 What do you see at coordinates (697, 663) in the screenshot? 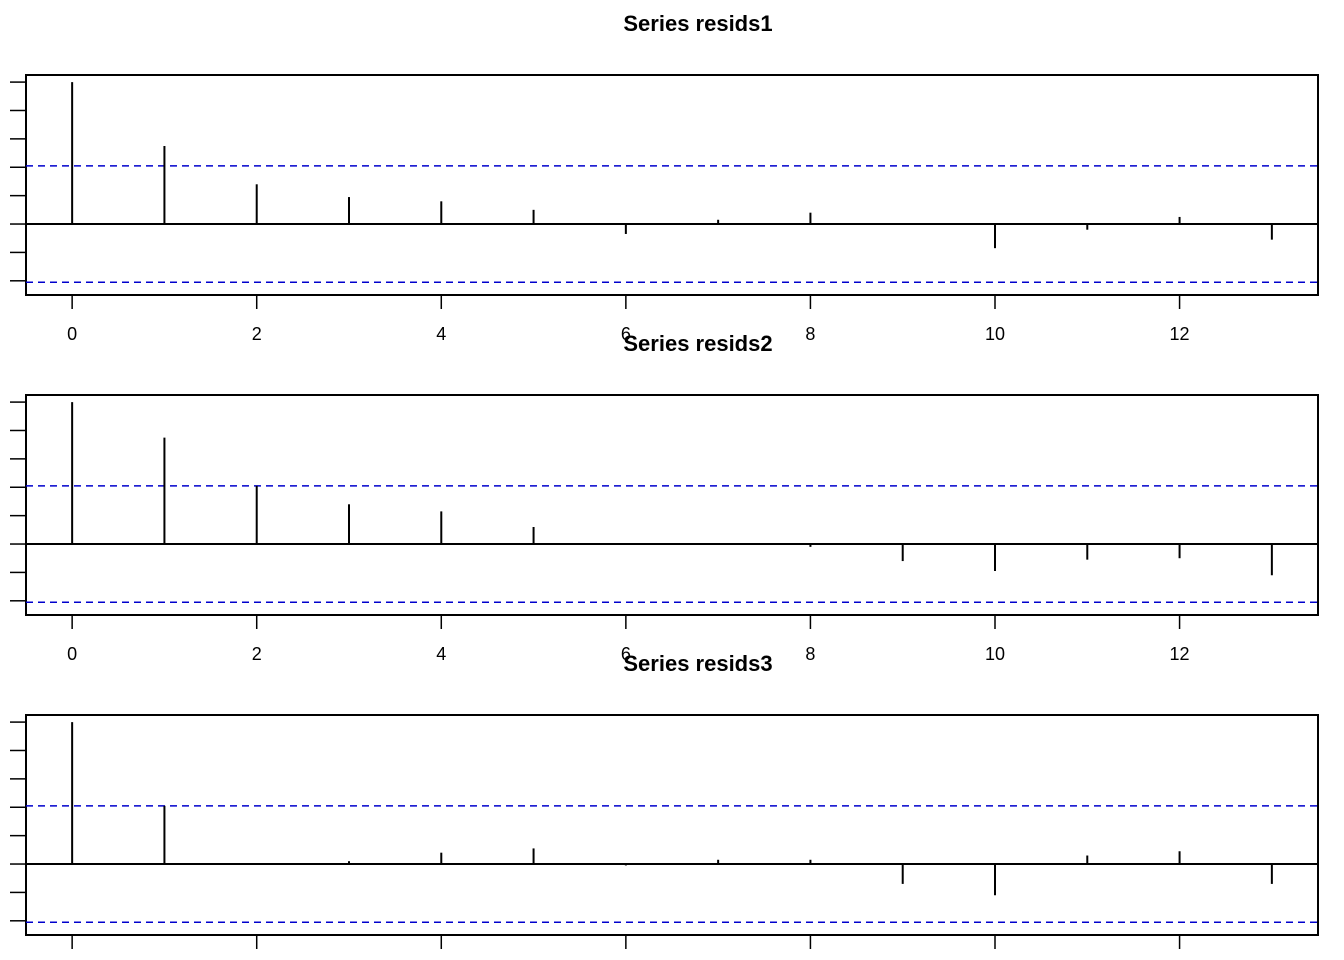
I see `chart-title-3: Series resids3` at bounding box center [697, 663].